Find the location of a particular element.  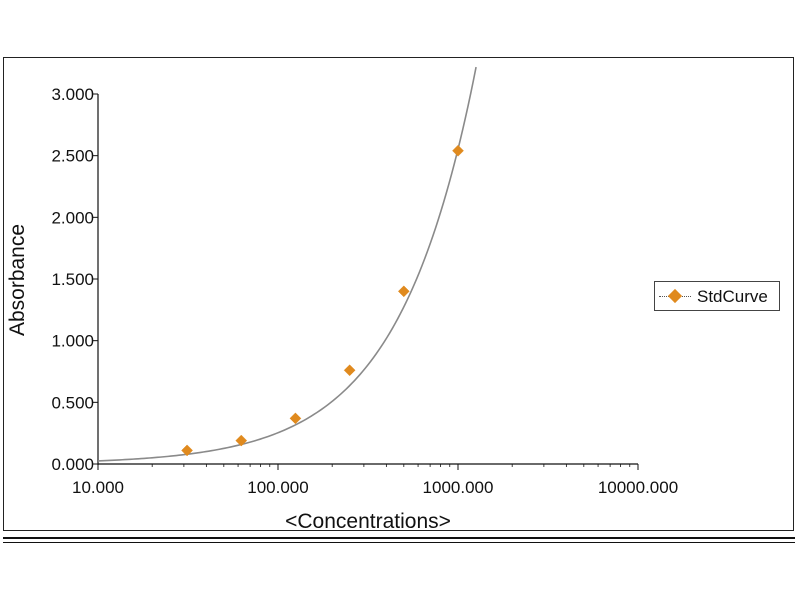

y-tick-label: 0.000 is located at coordinates (72, 464).